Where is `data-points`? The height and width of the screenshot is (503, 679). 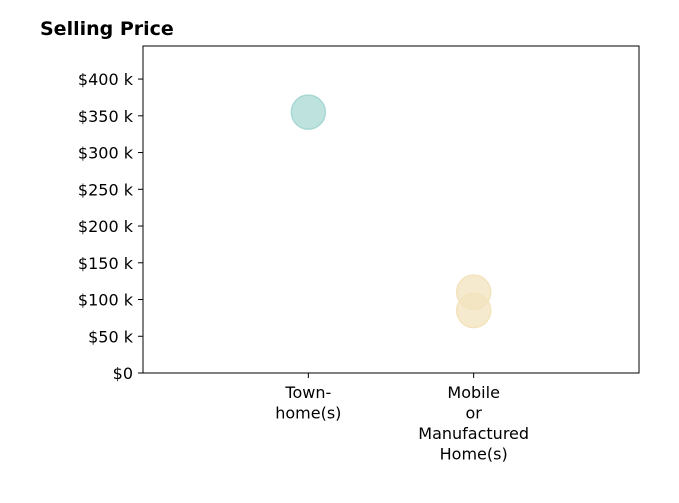 data-points is located at coordinates (391, 211).